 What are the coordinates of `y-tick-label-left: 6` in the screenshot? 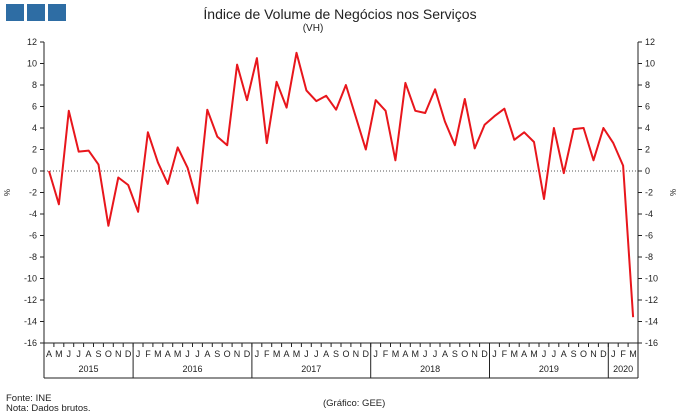 It's located at (34, 107).